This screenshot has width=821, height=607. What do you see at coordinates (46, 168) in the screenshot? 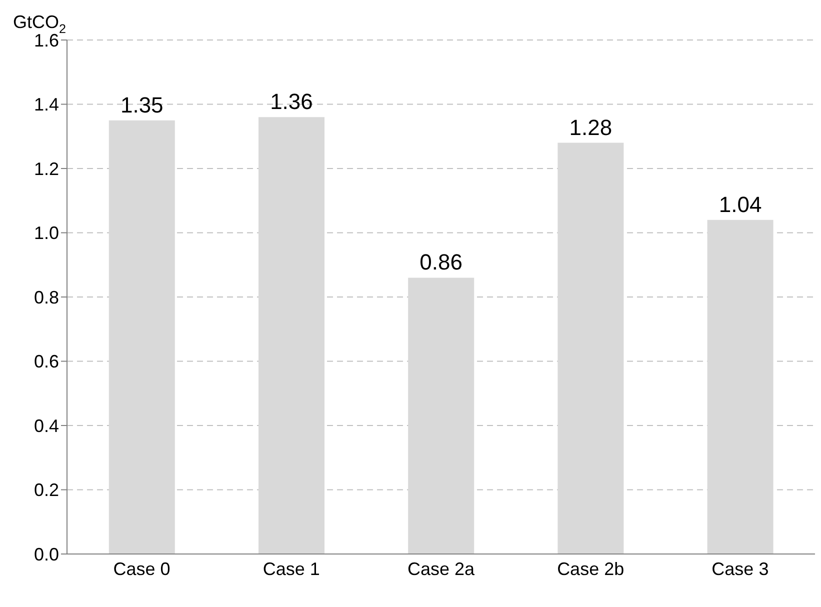
I see `y-tick-label: 1.2` at bounding box center [46, 168].